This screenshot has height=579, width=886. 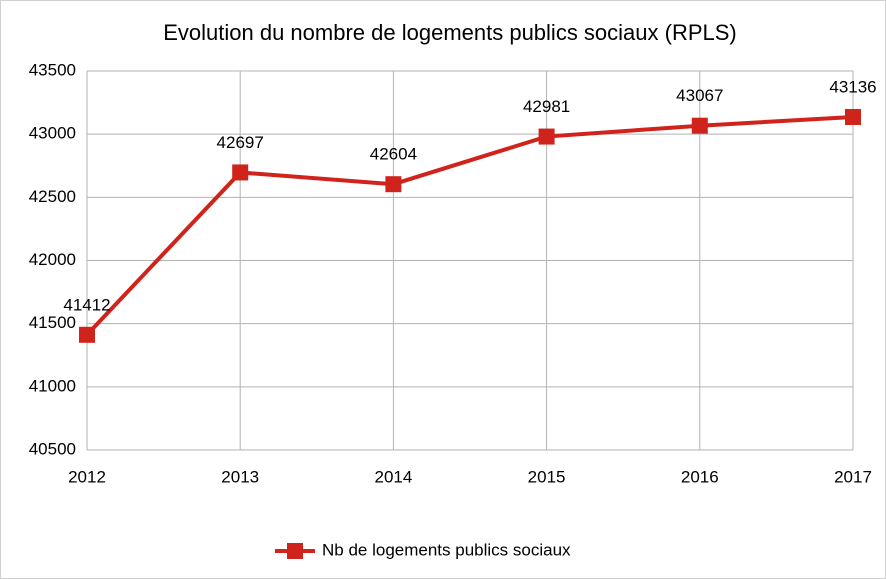 What do you see at coordinates (393, 154) in the screenshot?
I see `data-label: 42604` at bounding box center [393, 154].